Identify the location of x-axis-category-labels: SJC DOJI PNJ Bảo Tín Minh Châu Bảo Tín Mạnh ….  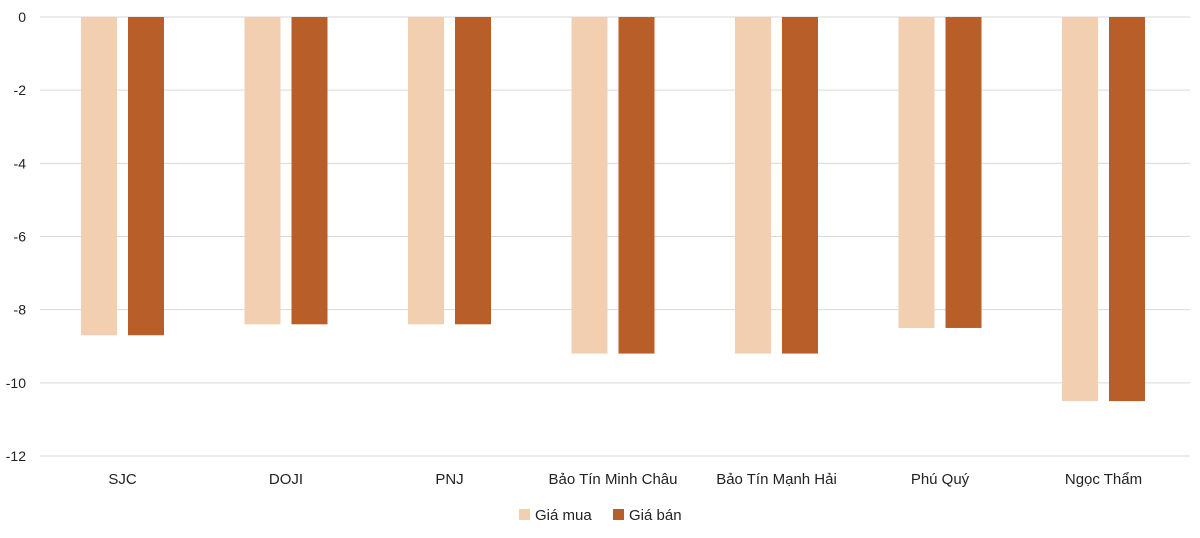
(625, 479).